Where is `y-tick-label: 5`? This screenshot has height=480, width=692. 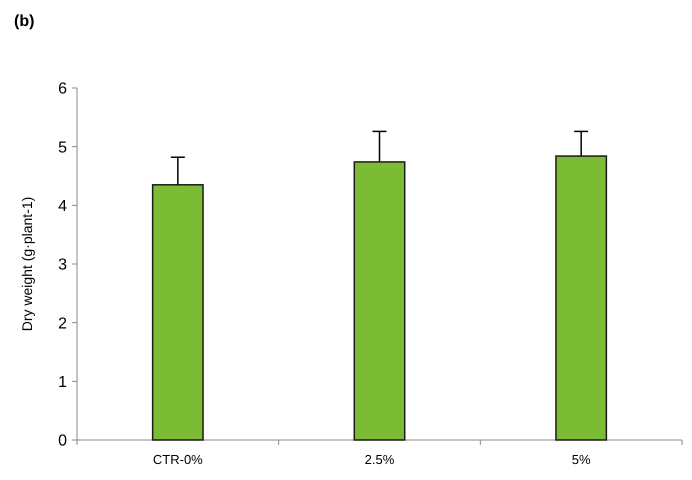
y-tick-label: 5 is located at coordinates (63, 147).